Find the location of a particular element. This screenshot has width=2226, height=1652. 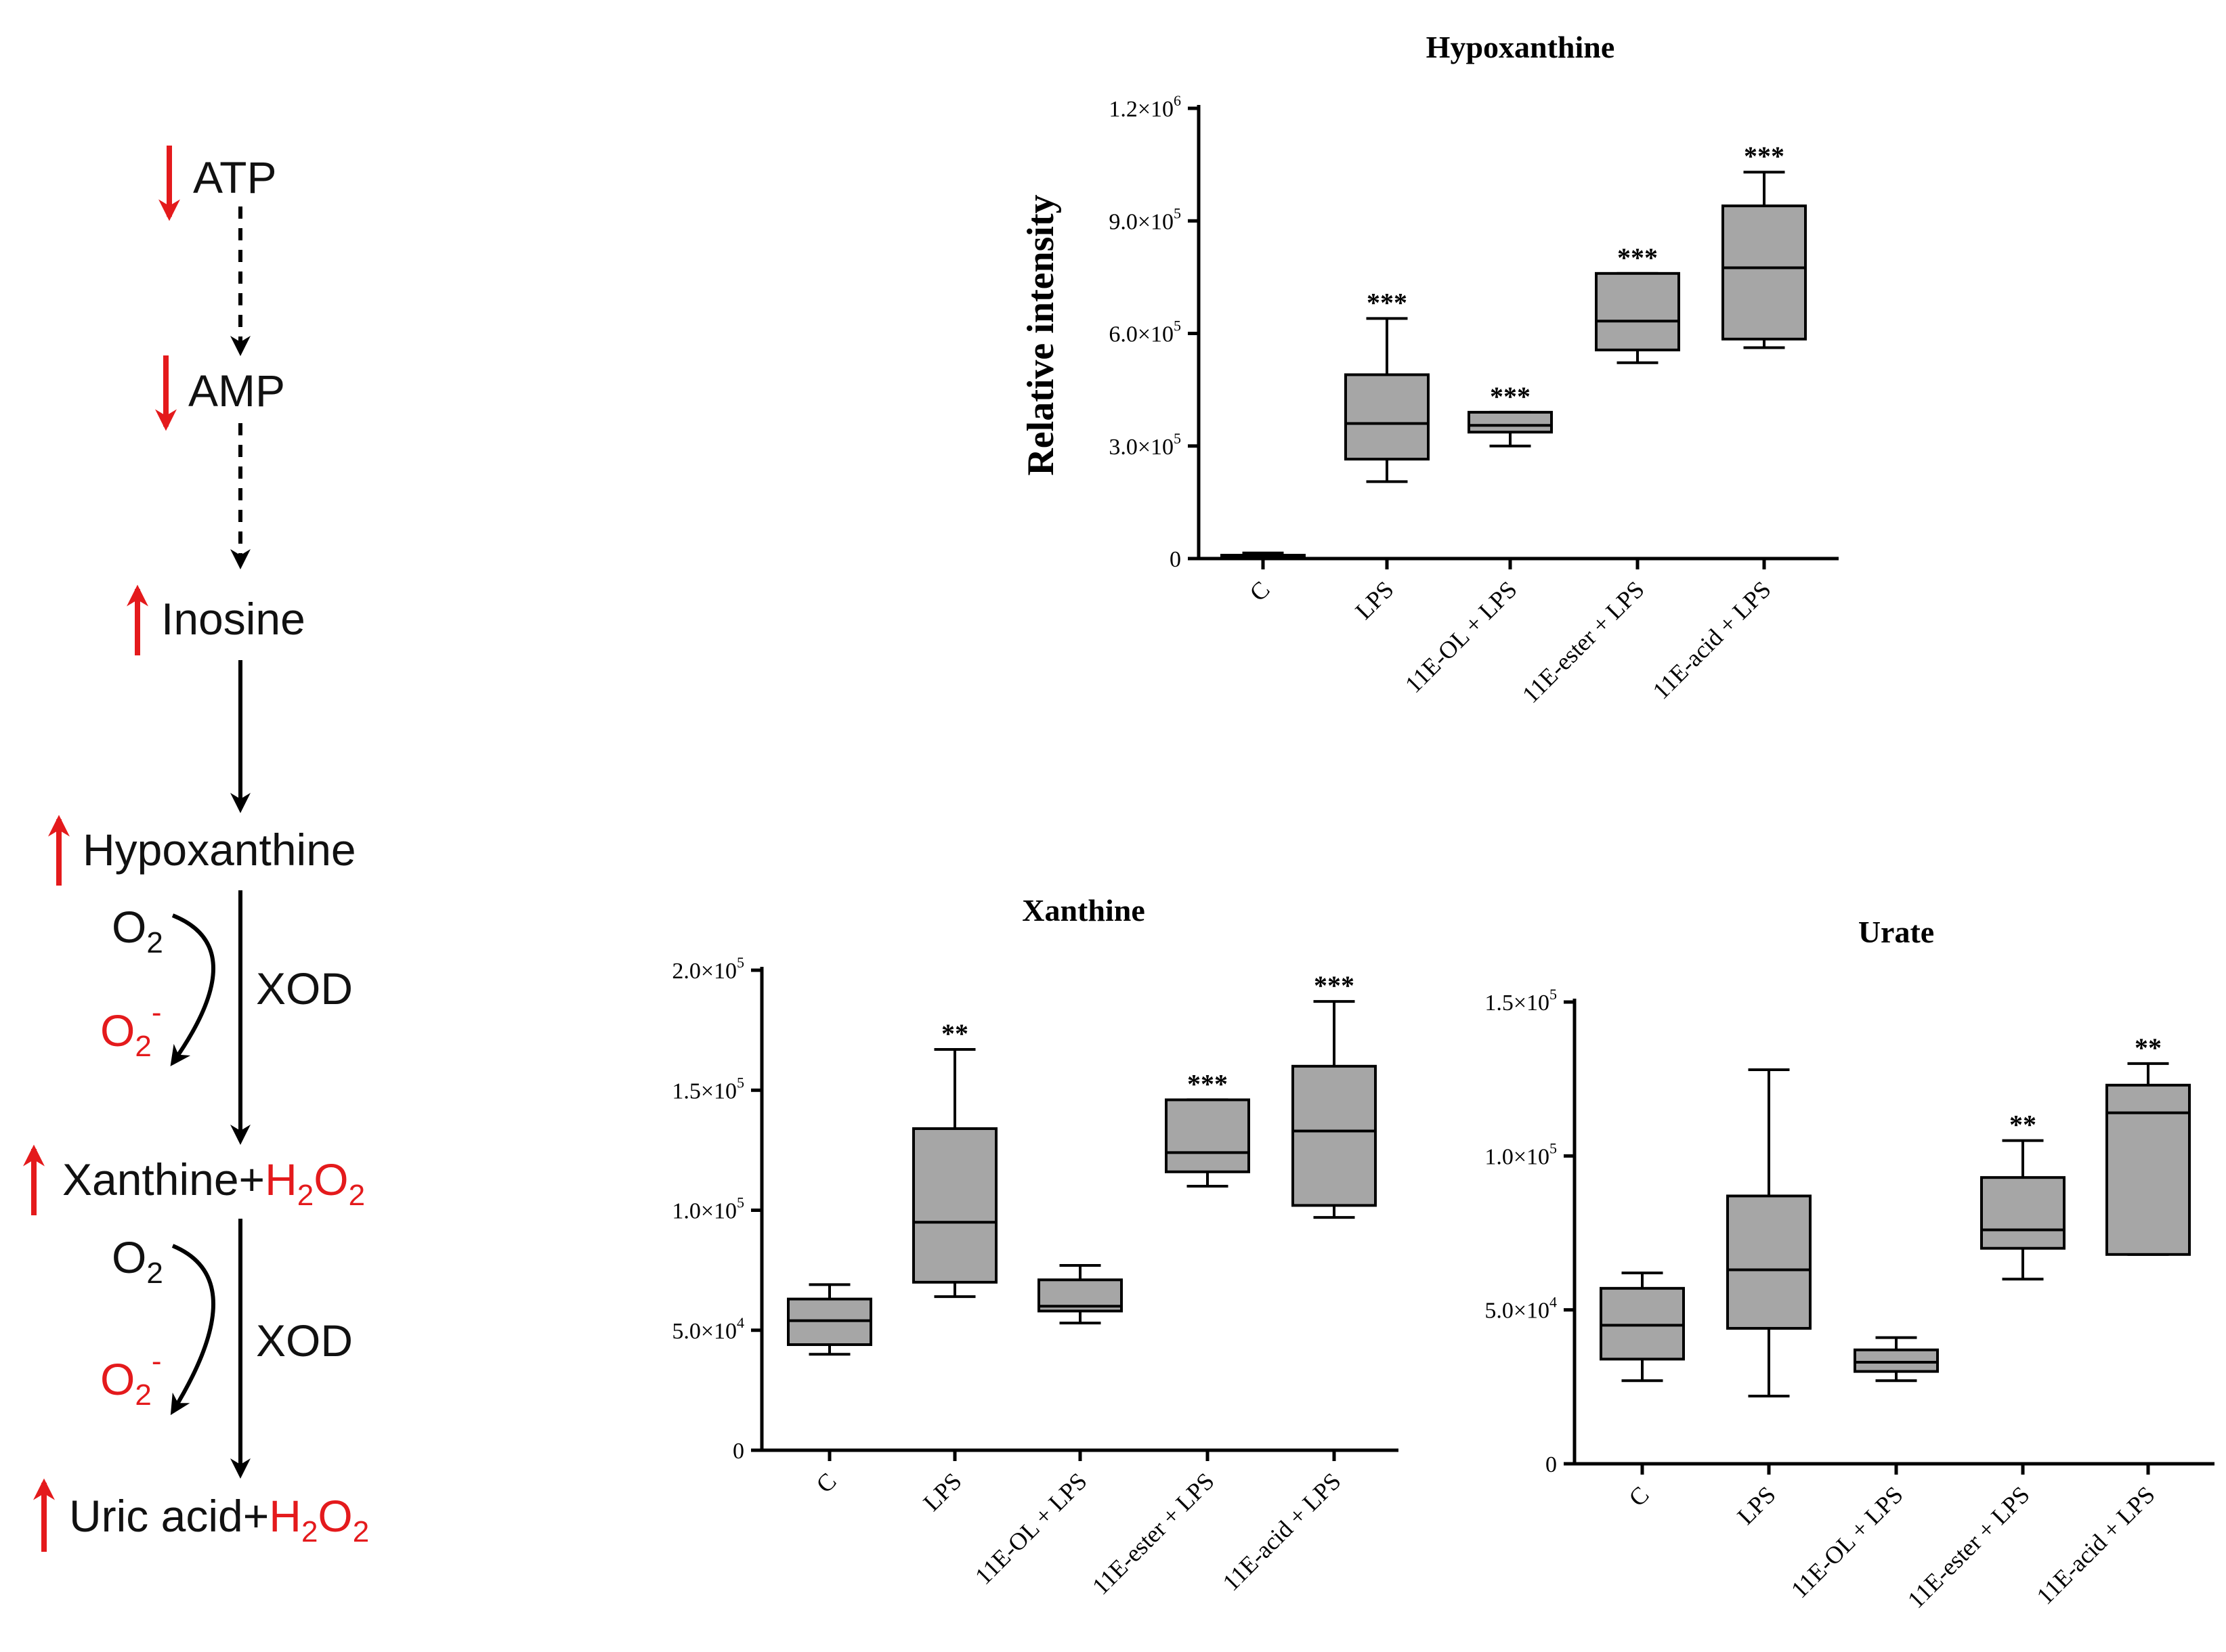

box-hypoxanthine-5: *** is located at coordinates (1764, 245).